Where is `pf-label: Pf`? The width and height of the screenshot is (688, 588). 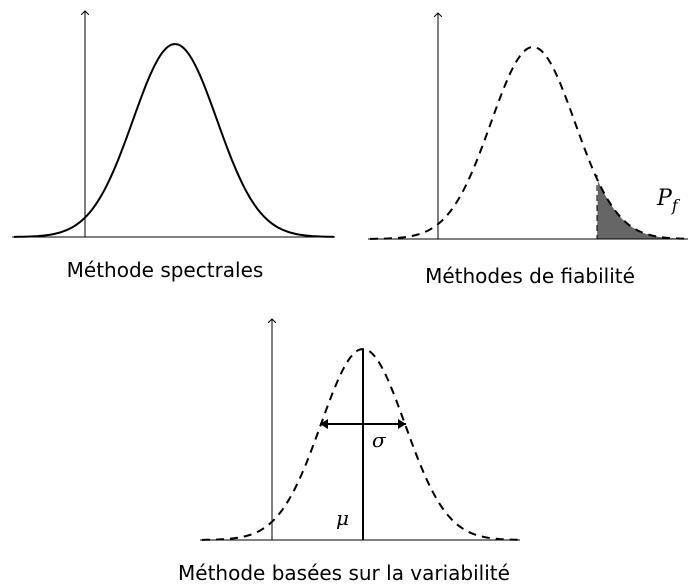 pf-label: Pf is located at coordinates (668, 200).